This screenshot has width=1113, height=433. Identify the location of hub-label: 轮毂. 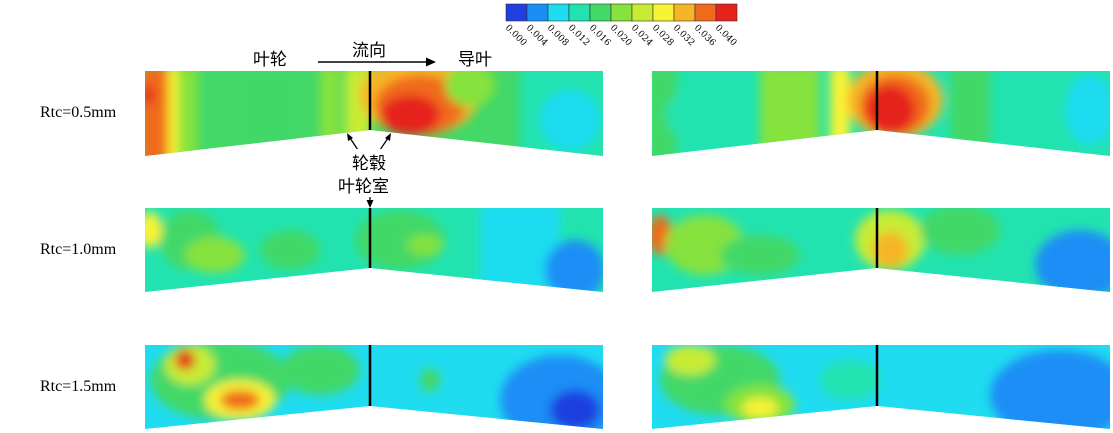
(369, 161).